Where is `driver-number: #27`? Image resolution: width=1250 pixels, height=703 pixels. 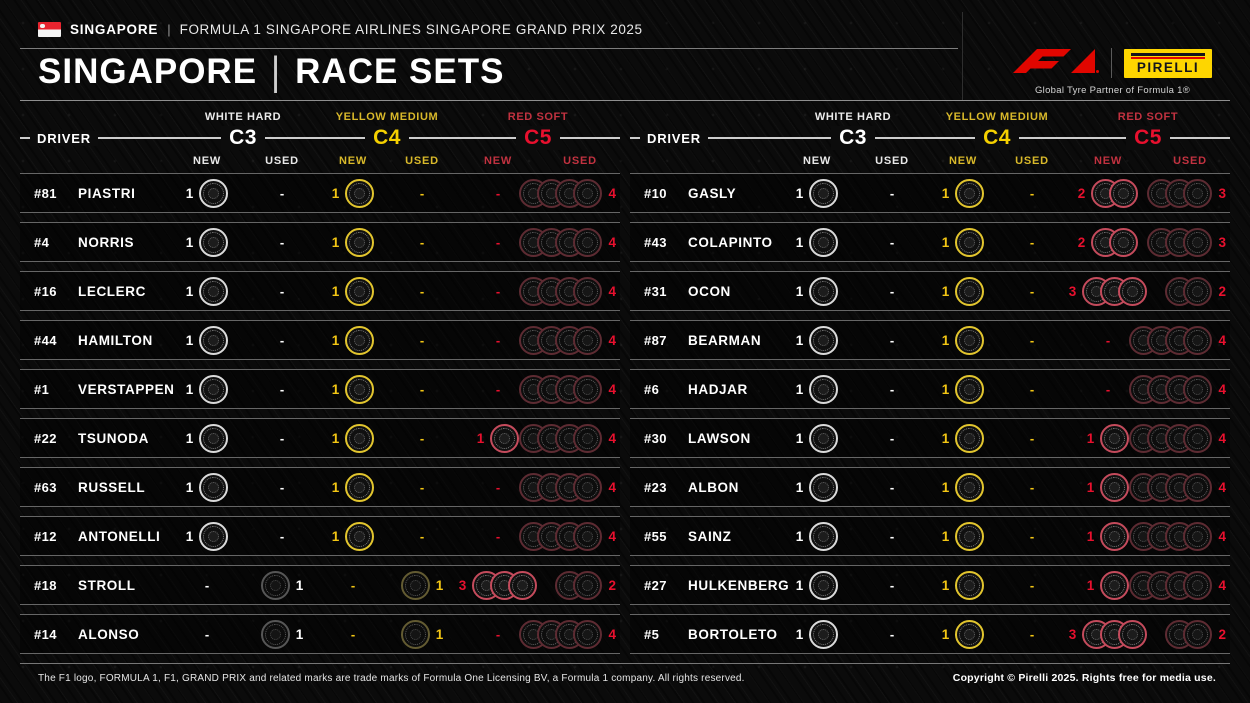 driver-number: #27 is located at coordinates (655, 585).